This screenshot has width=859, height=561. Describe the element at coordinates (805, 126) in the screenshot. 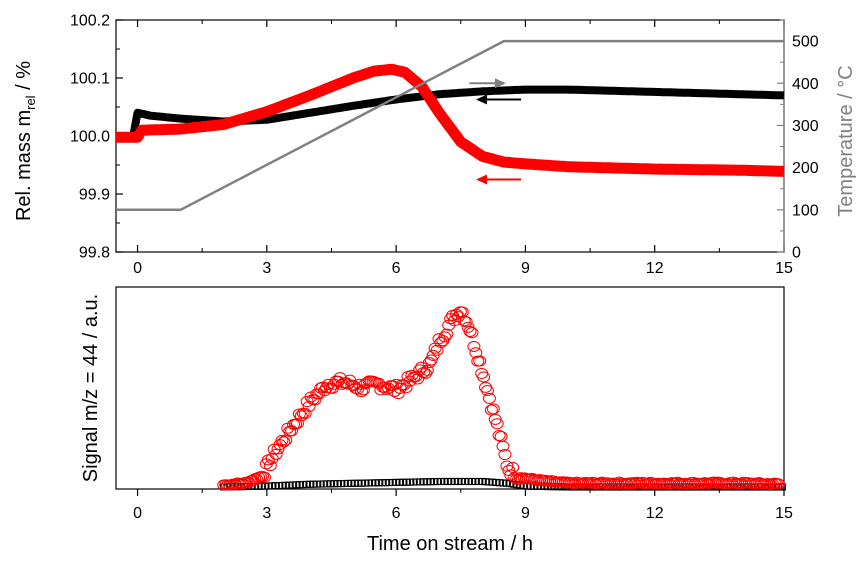

I see `top-y2-tick-label: 300` at that location.